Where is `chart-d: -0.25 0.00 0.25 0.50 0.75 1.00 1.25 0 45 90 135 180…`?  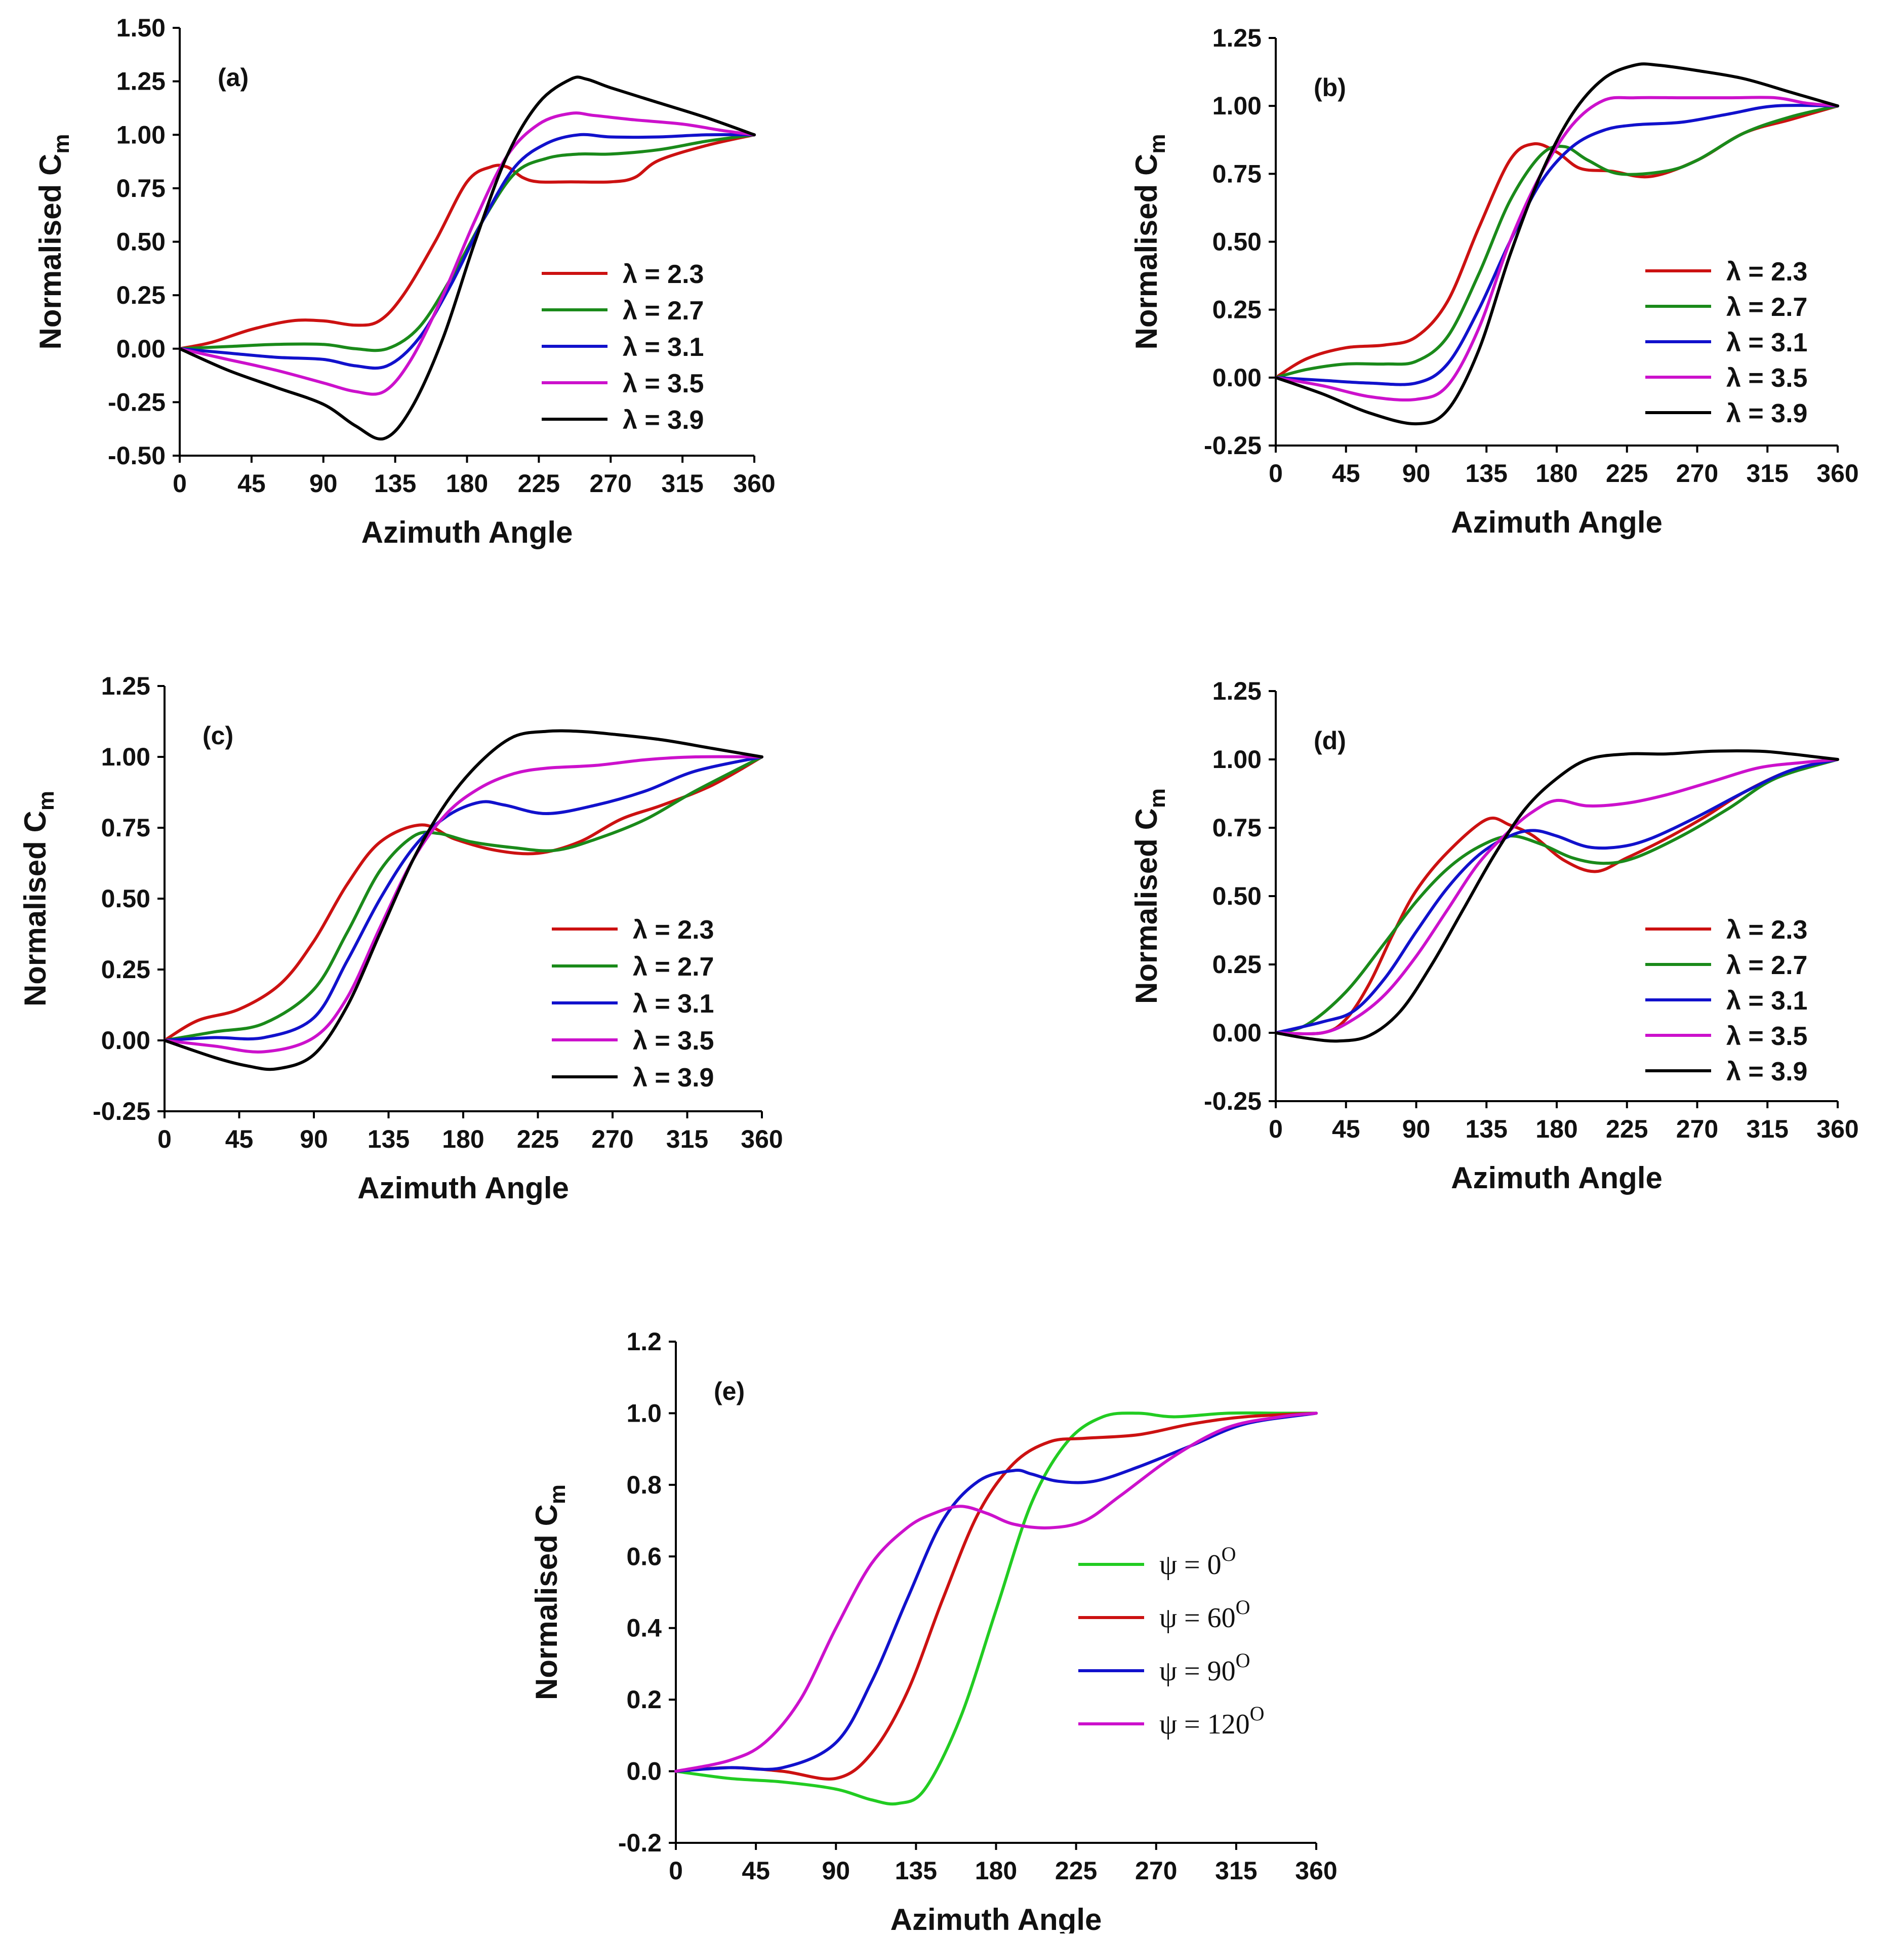 chart-d: -0.25 0.00 0.25 0.50 0.75 1.00 1.25 0 45 90 135 180… is located at coordinates (1494, 936).